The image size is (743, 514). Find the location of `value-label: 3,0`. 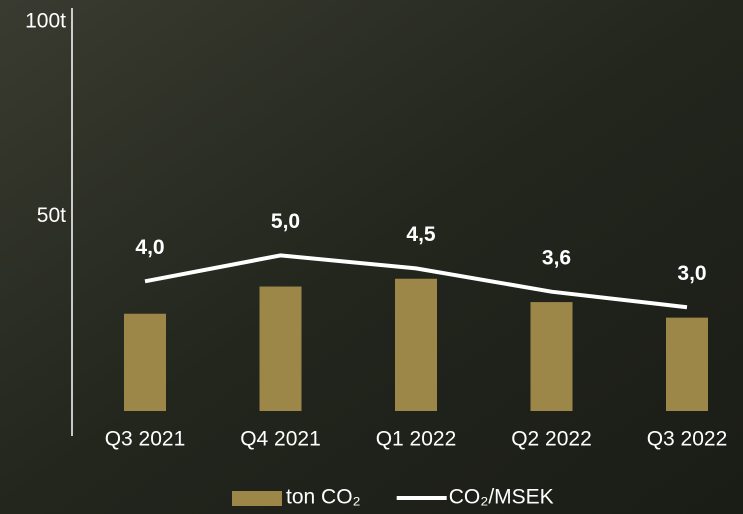

value-label: 3,0 is located at coordinates (691, 273).